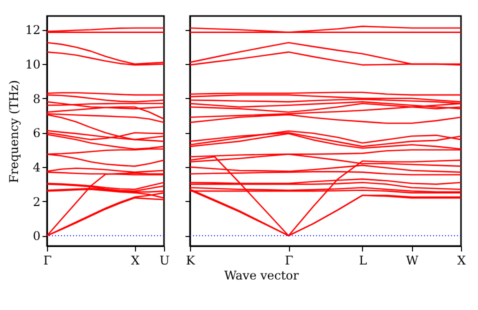  Describe the element at coordinates (262, 275) in the screenshot. I see `x-axis-title: Wave vector` at that location.